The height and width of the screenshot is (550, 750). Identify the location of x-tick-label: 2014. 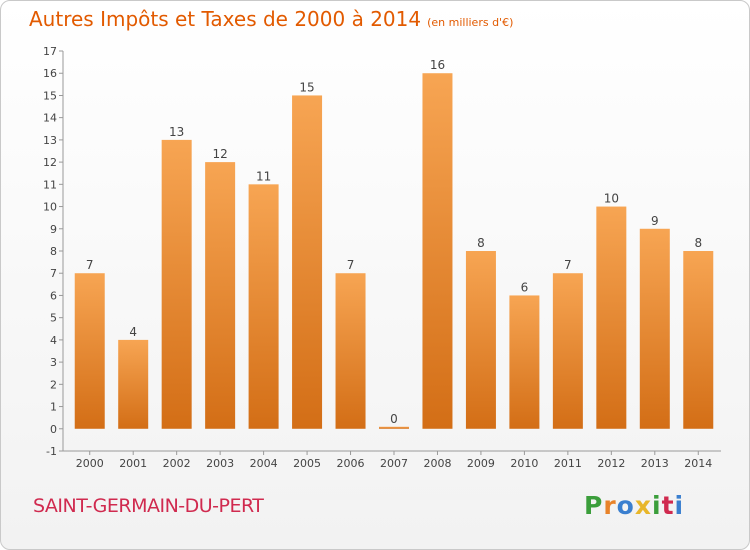
(698, 463).